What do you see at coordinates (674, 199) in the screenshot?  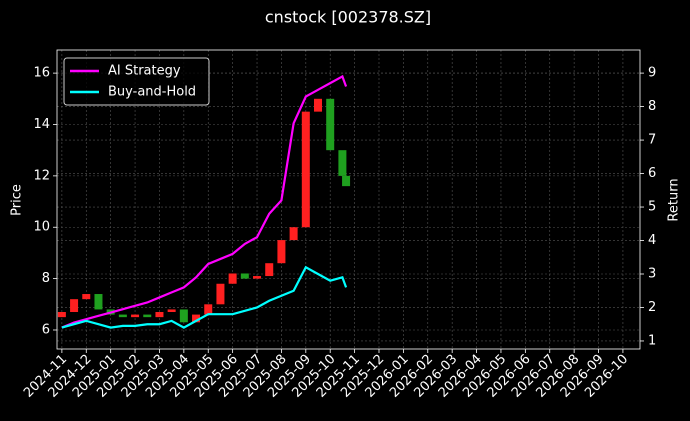 I see `y2-axis-label: Return` at bounding box center [674, 199].